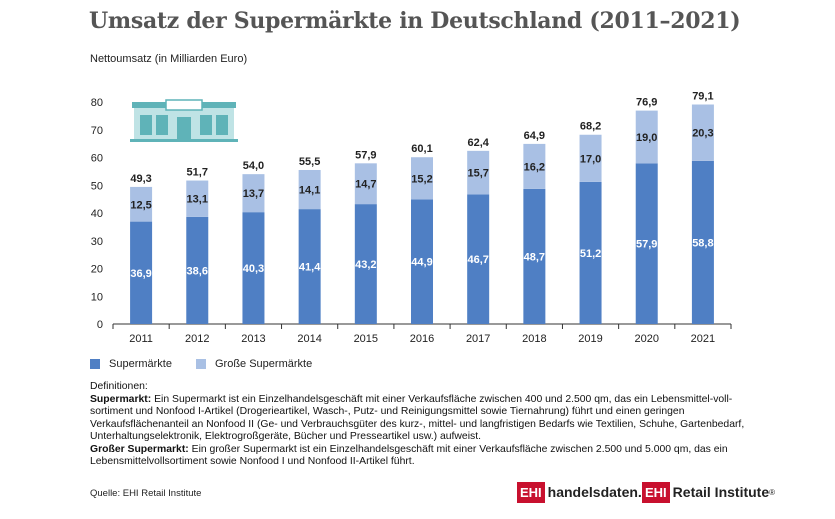 Image resolution: width=835 pixels, height=519 pixels. Describe the element at coordinates (100, 325) in the screenshot. I see `y-tick-label: 0` at that location.